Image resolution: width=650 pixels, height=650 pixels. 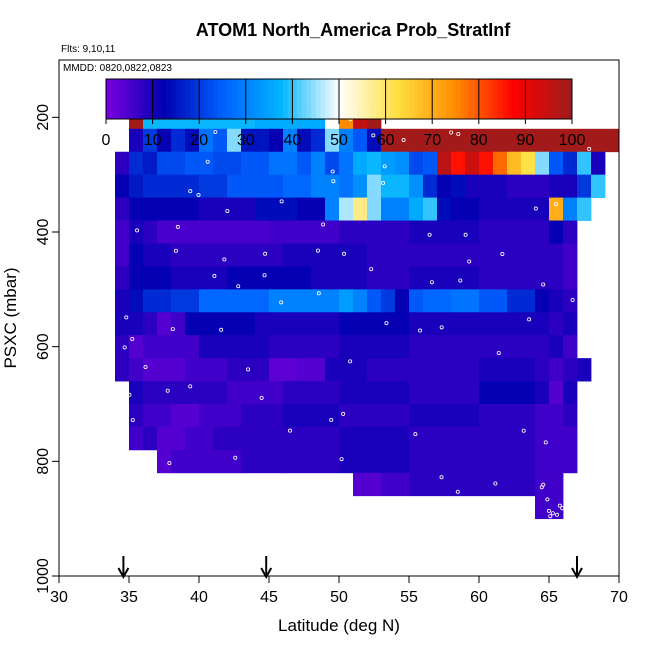 What do you see at coordinates (246, 140) in the screenshot?
I see `colorbar-tick-label: 30` at bounding box center [246, 140].